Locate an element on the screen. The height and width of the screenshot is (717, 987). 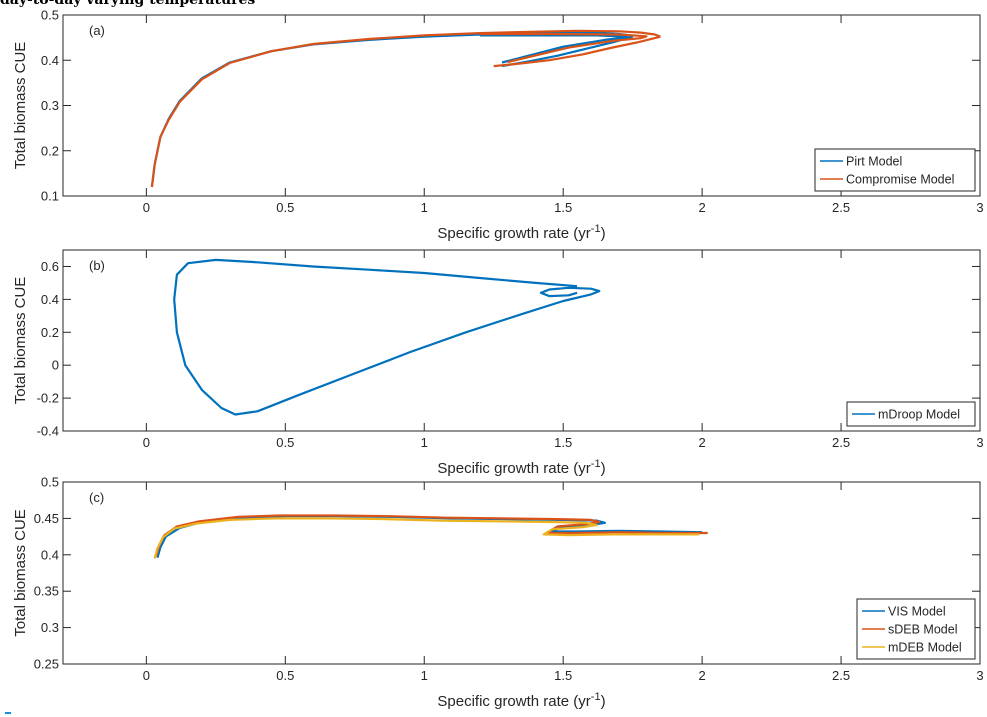
legend-box is located at coordinates (895, 170).